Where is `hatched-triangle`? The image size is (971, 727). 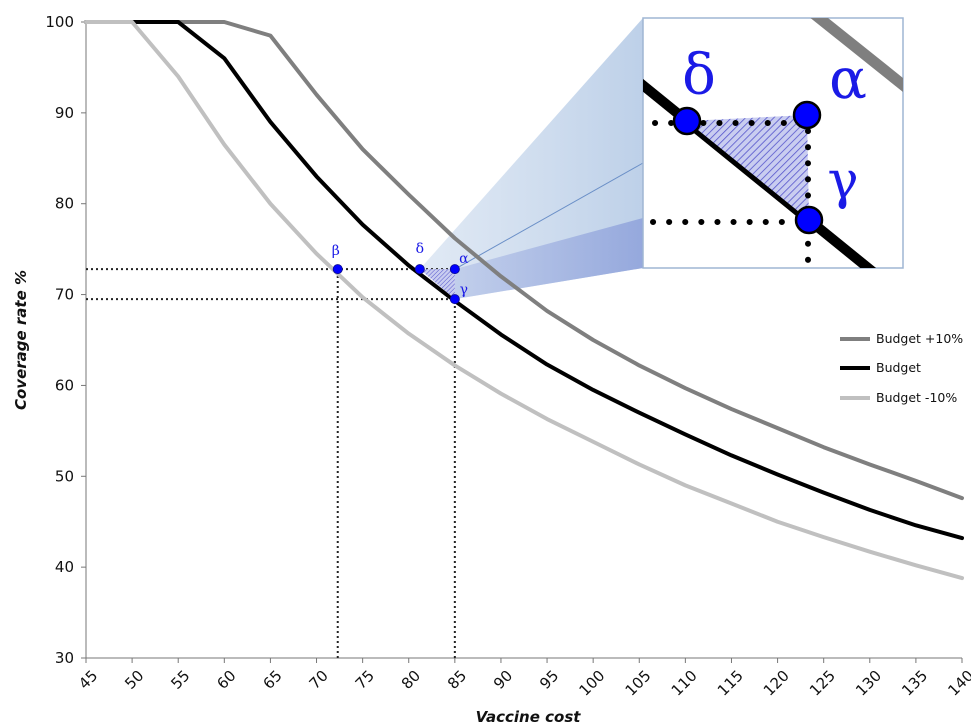
hatched-triangle is located at coordinates (437, 284).